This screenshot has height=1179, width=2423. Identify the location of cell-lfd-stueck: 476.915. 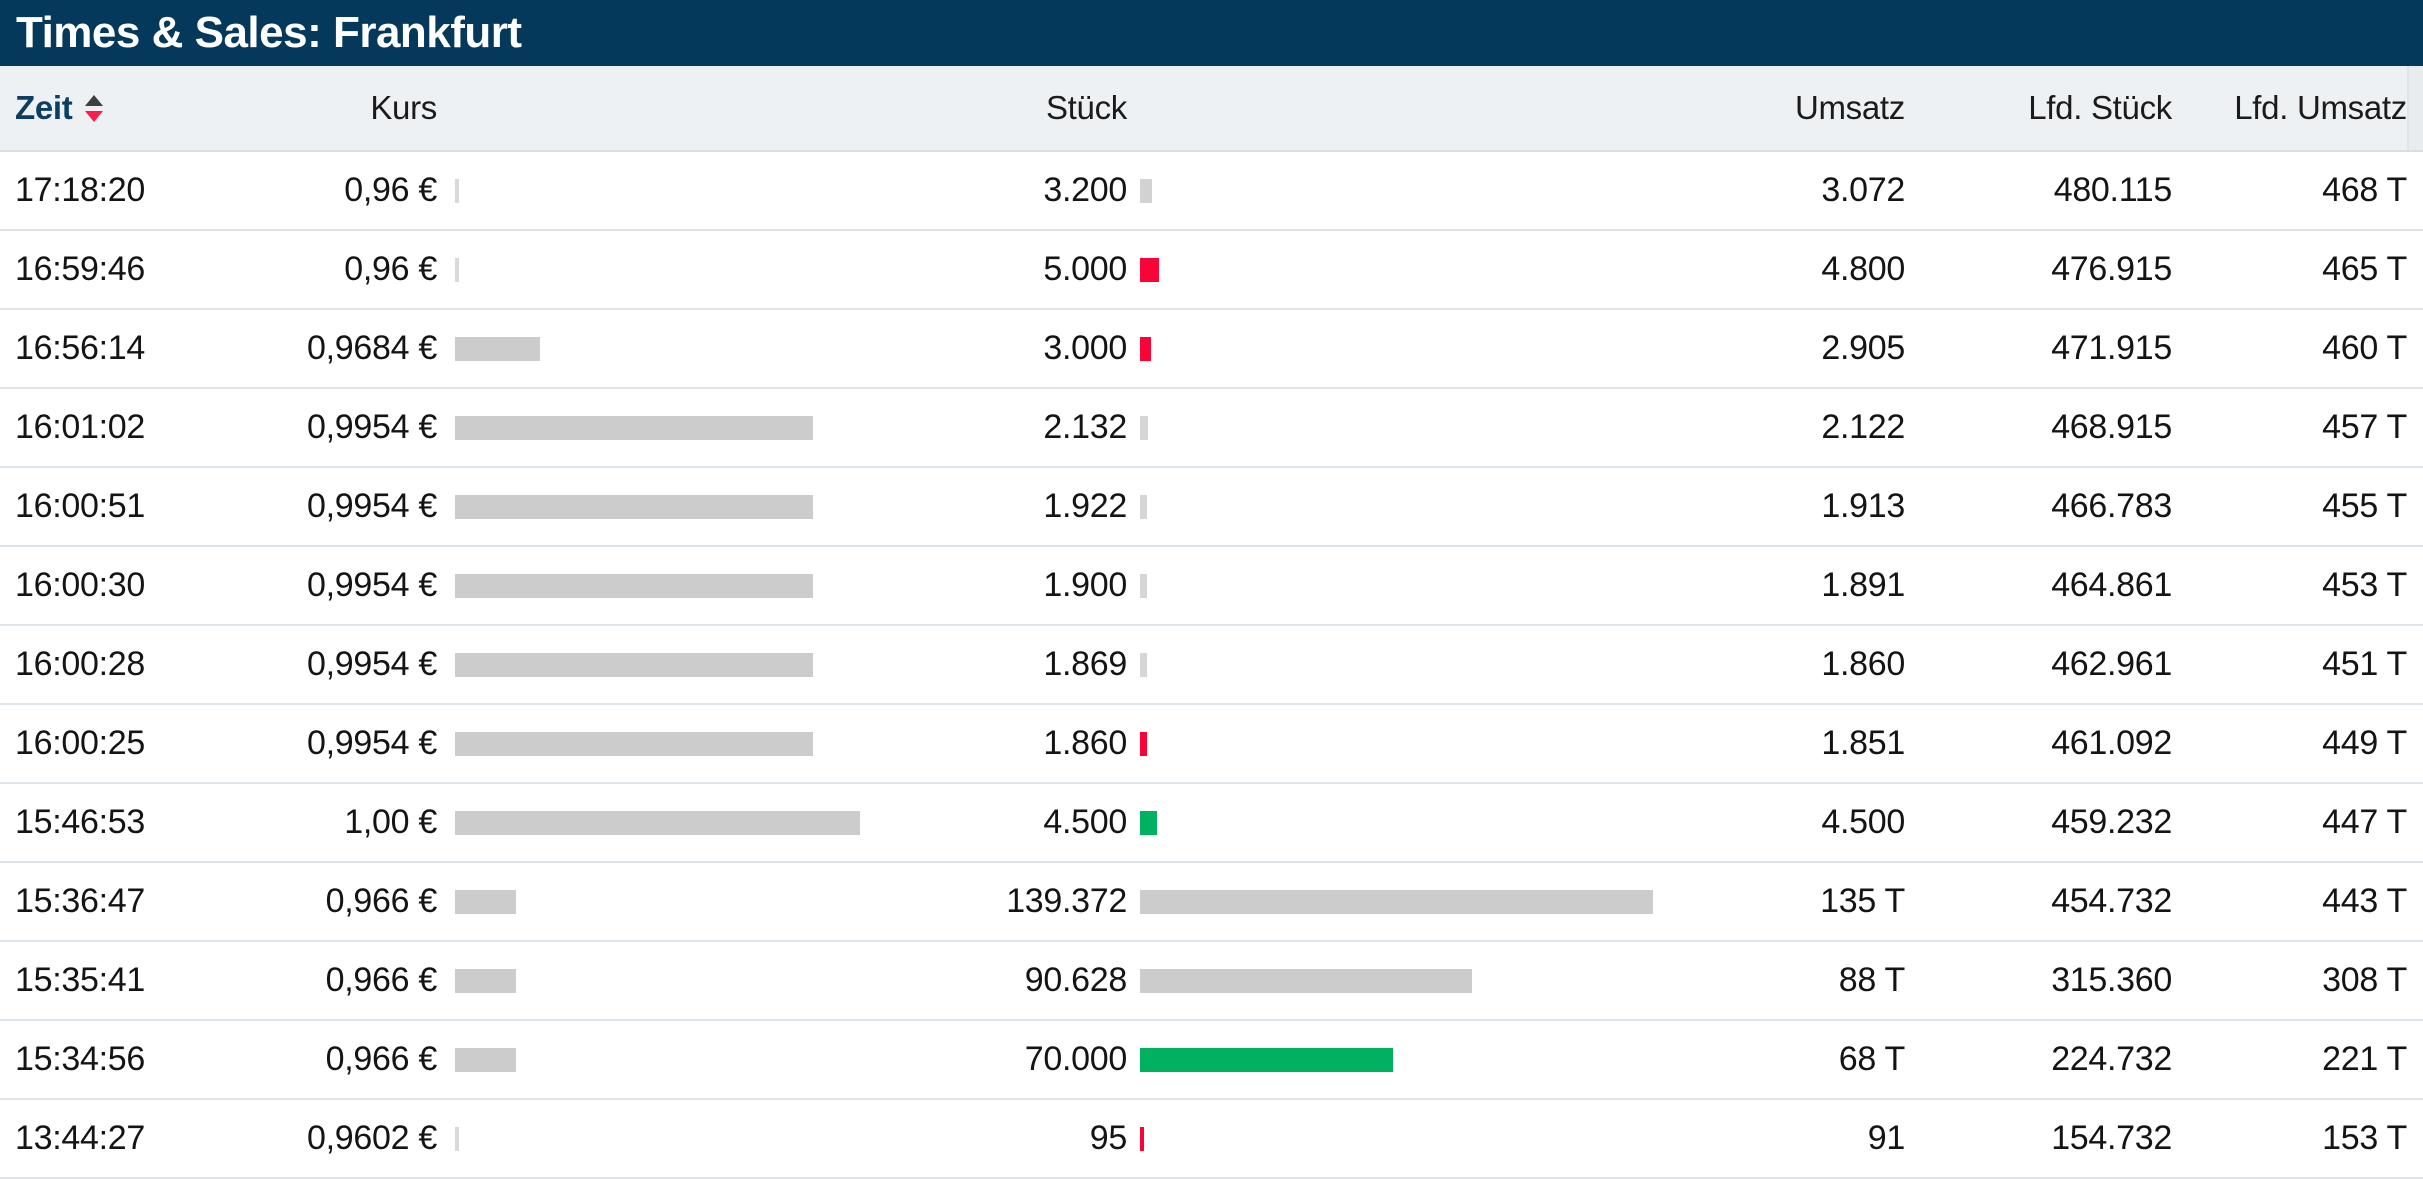
(2111, 269).